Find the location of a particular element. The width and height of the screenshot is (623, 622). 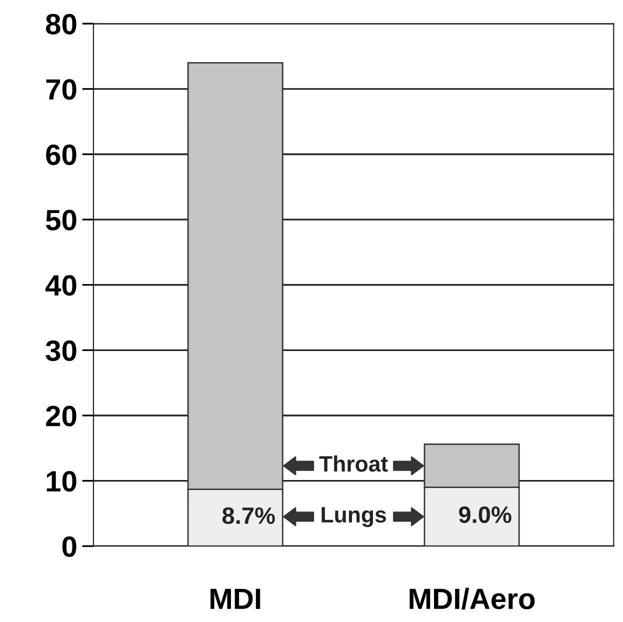

x-tick-label: MDI is located at coordinates (235, 598).